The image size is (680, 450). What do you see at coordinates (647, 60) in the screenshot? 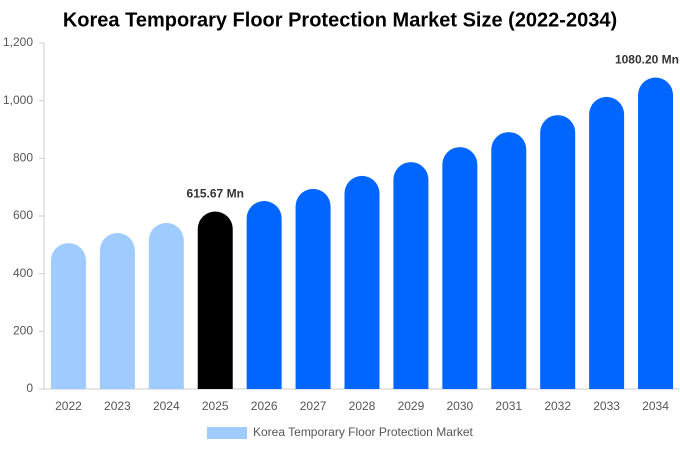
I see `value-label: 1080.20 Mn` at bounding box center [647, 60].